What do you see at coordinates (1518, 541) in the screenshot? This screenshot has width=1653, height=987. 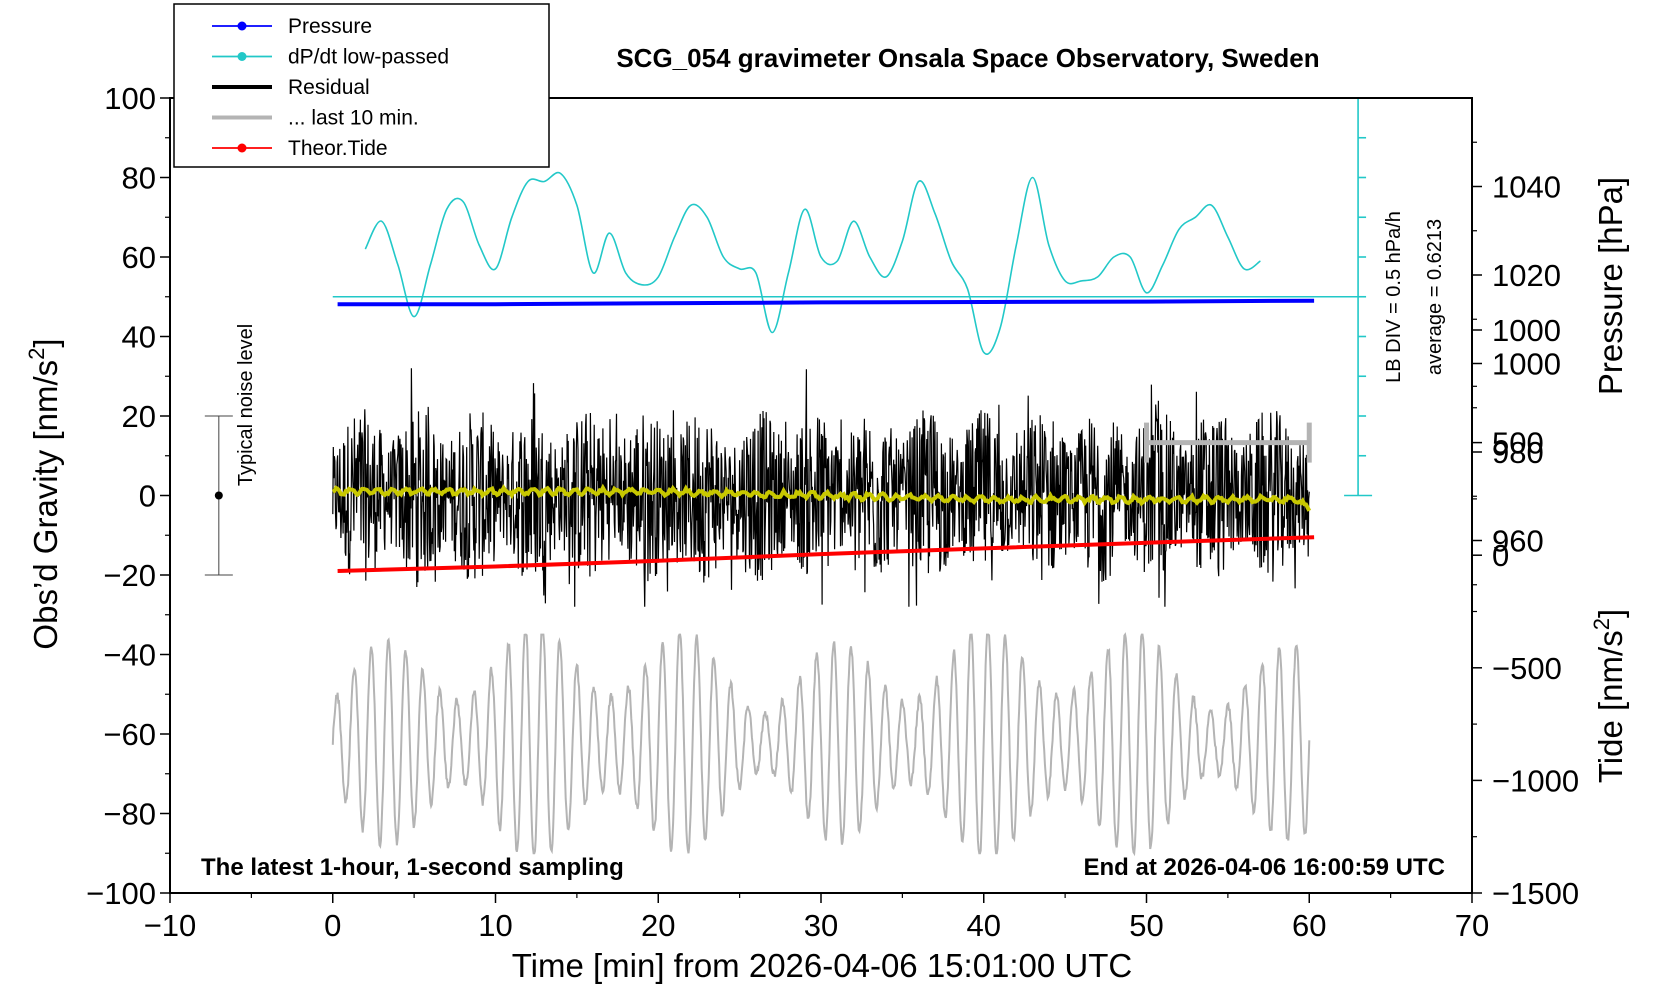 I see `pressure-tick-label: 960` at bounding box center [1518, 541].